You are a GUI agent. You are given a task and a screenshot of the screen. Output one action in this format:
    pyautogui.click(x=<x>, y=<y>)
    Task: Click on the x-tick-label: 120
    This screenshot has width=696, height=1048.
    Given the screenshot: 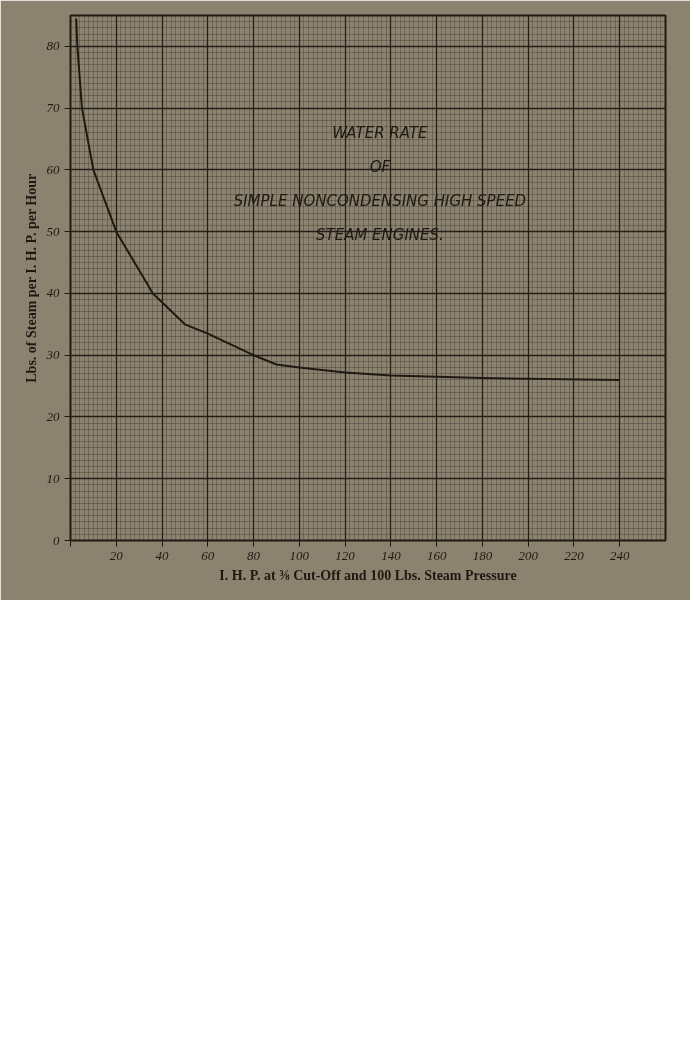 What is the action you would take?
    pyautogui.click(x=345, y=555)
    